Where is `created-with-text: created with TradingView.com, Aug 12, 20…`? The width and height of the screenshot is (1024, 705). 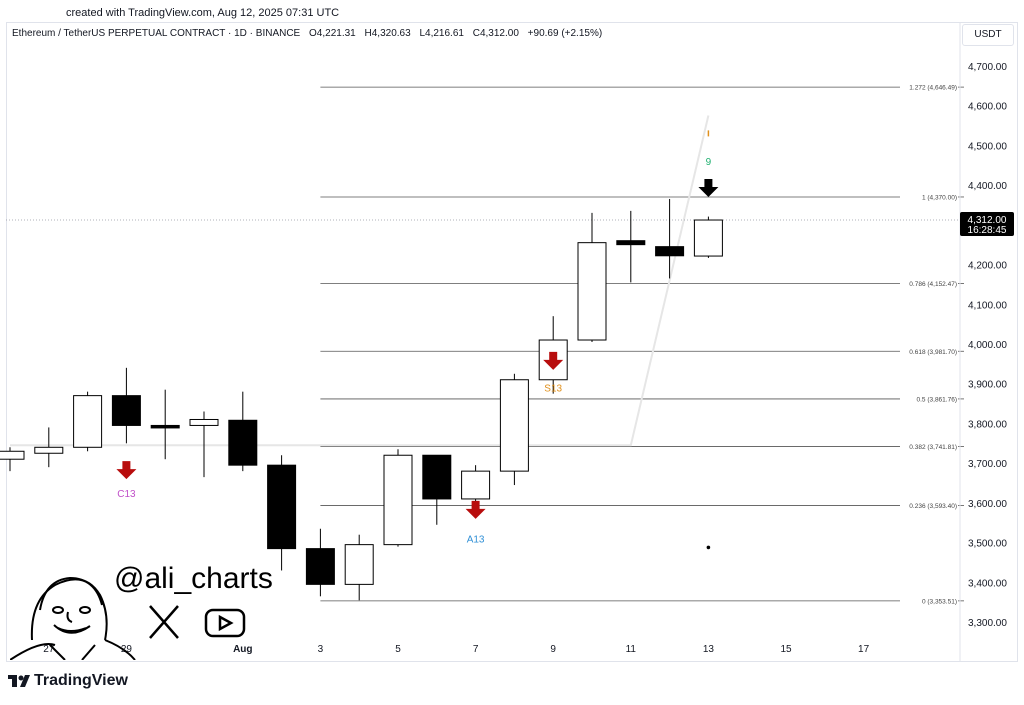 created-with-text: created with TradingView.com, Aug 12, 20… is located at coordinates (203, 13).